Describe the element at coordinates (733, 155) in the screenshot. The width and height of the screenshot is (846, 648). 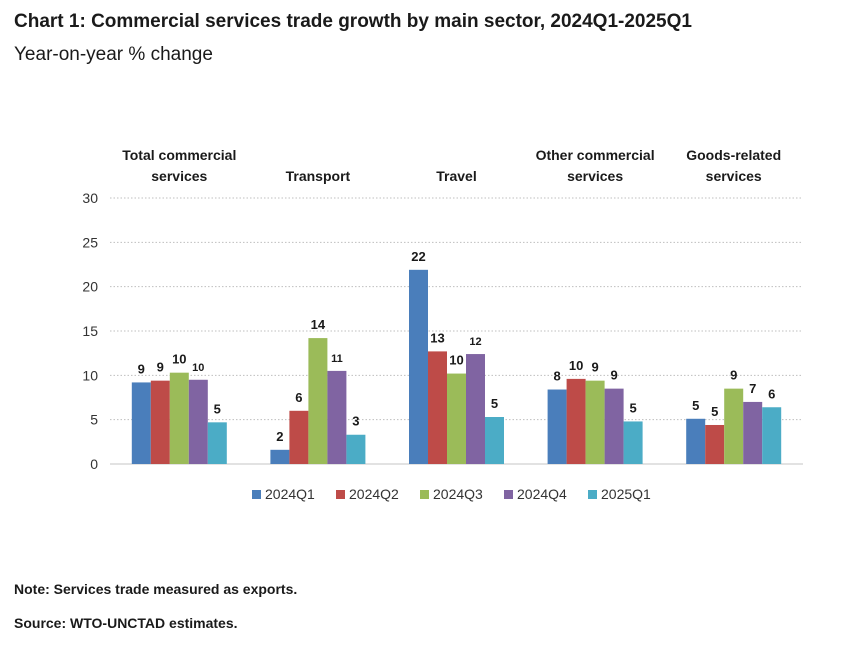
I see `category-label: Goods-related` at that location.